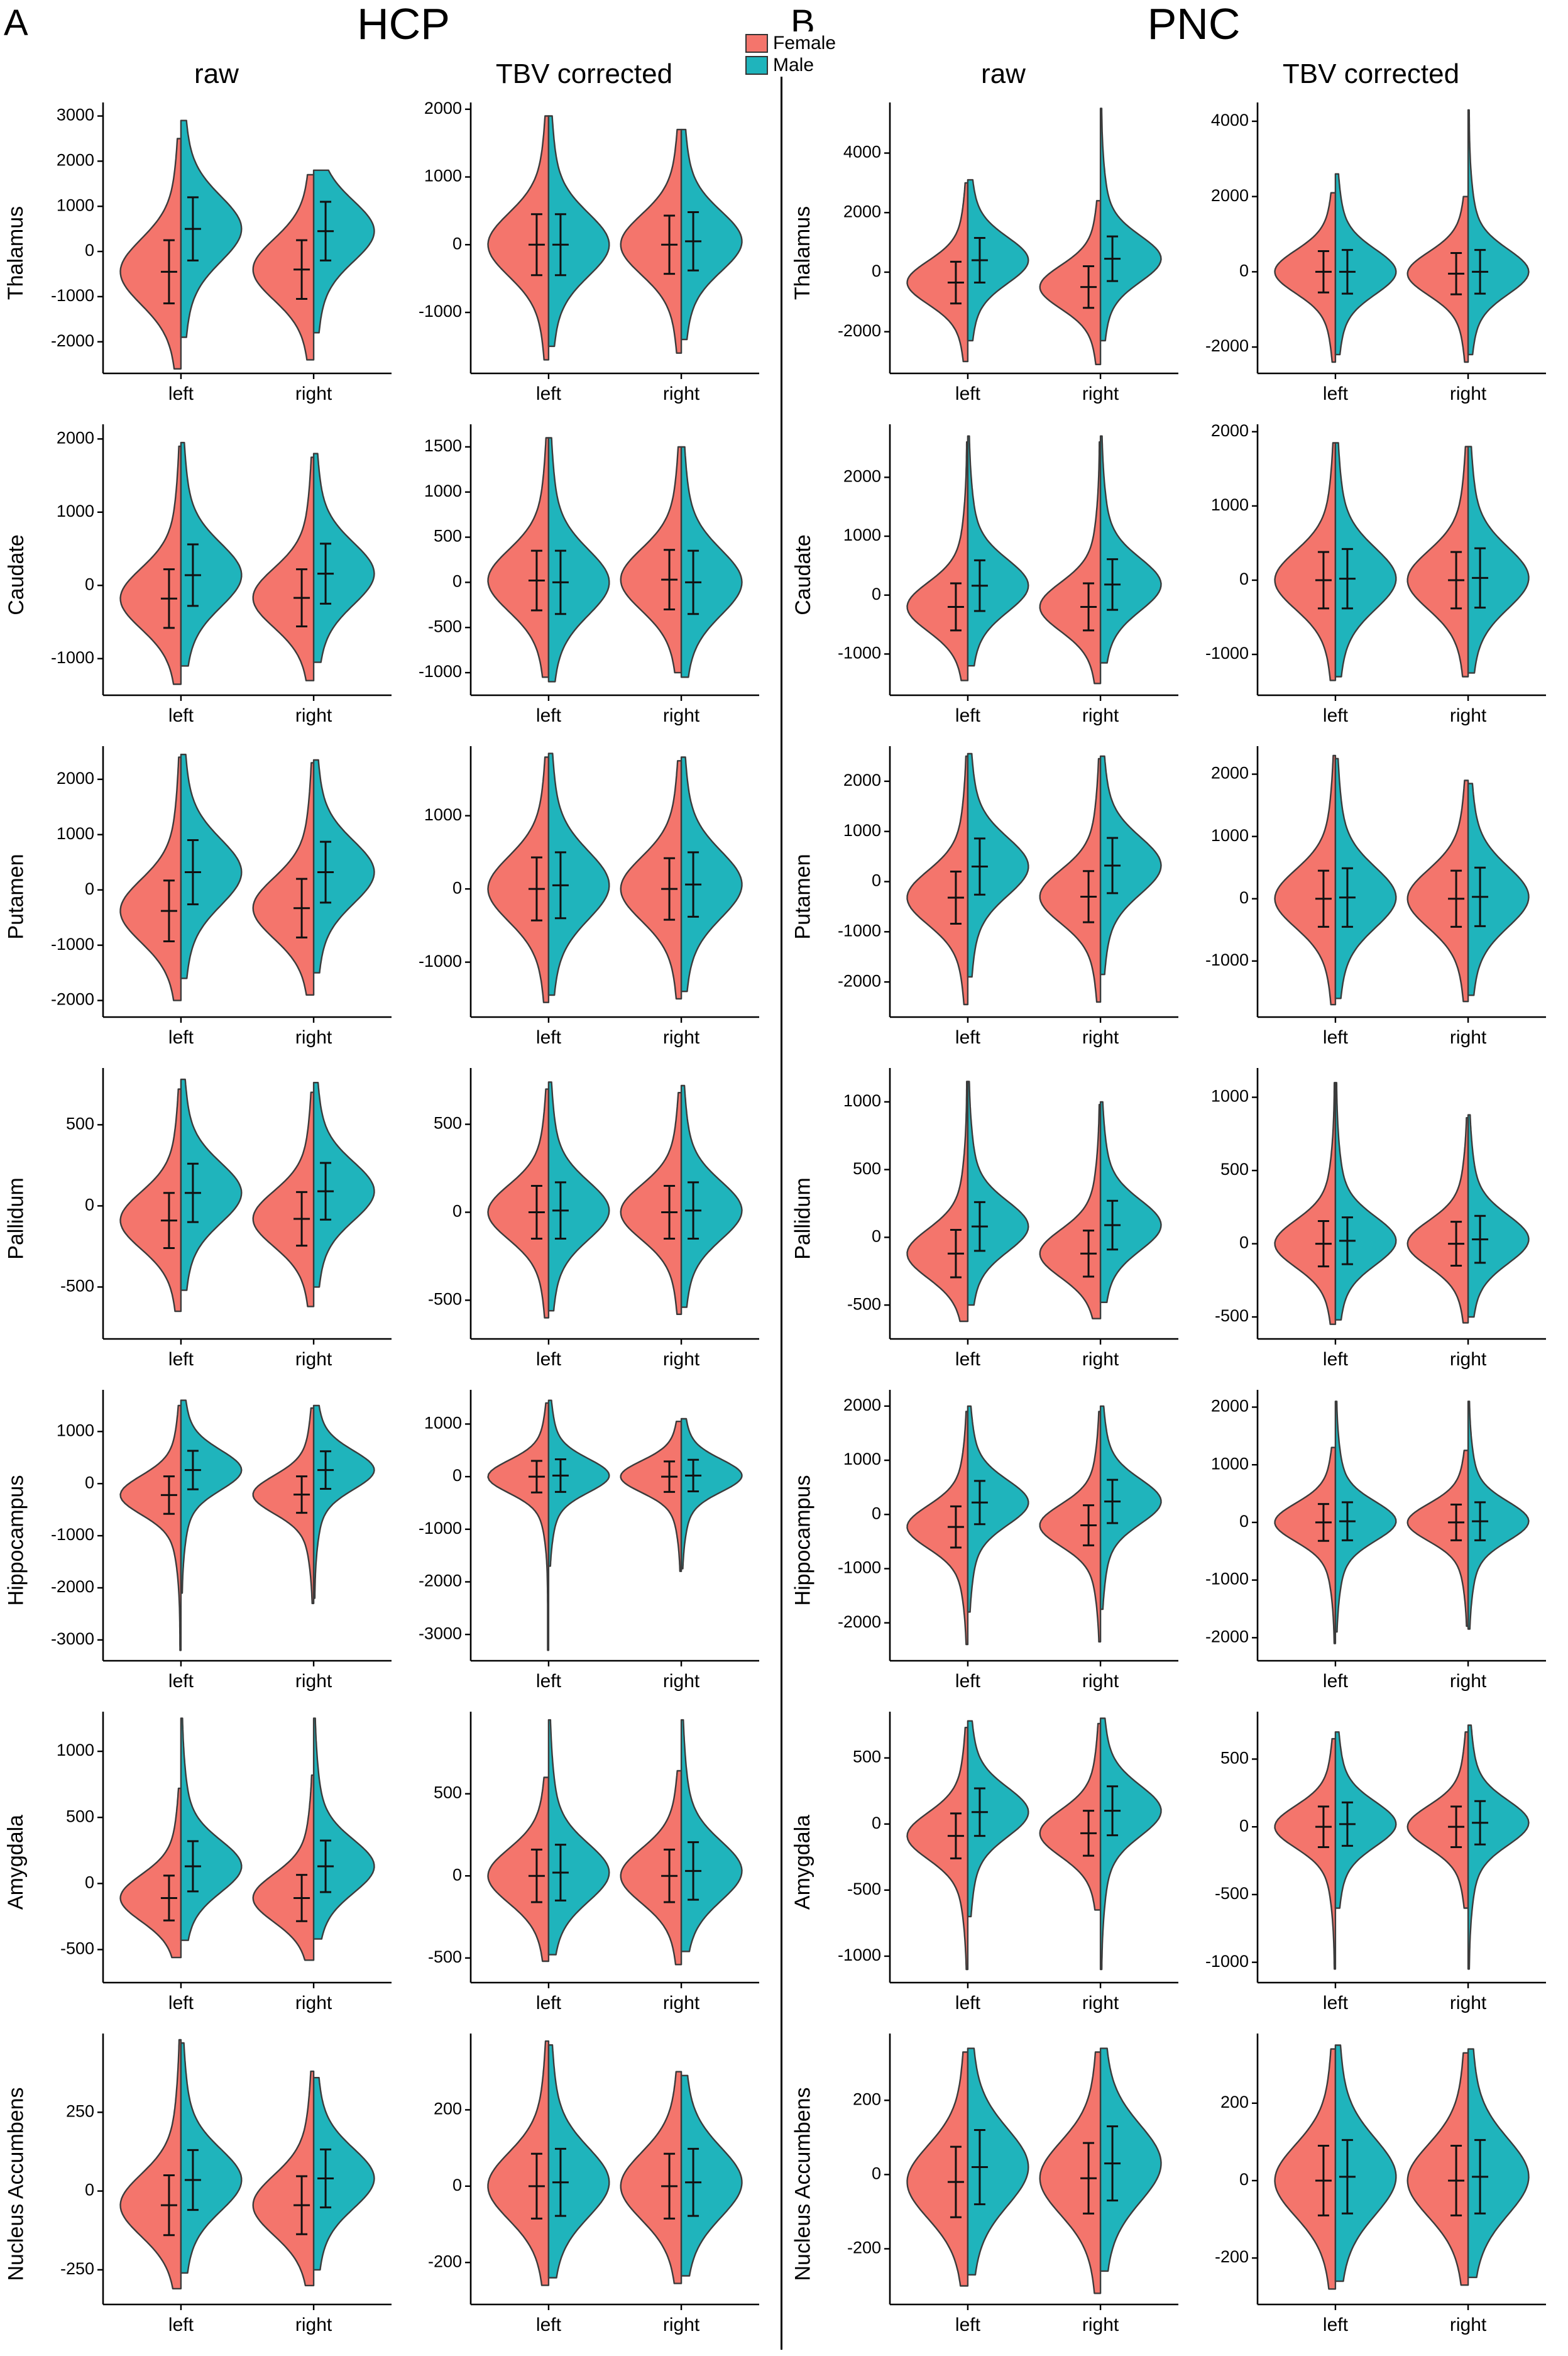 Image resolution: width=1568 pixels, height=2356 pixels. Describe the element at coordinates (979, 1226) in the screenshot. I see `errorbar-male-left` at that location.